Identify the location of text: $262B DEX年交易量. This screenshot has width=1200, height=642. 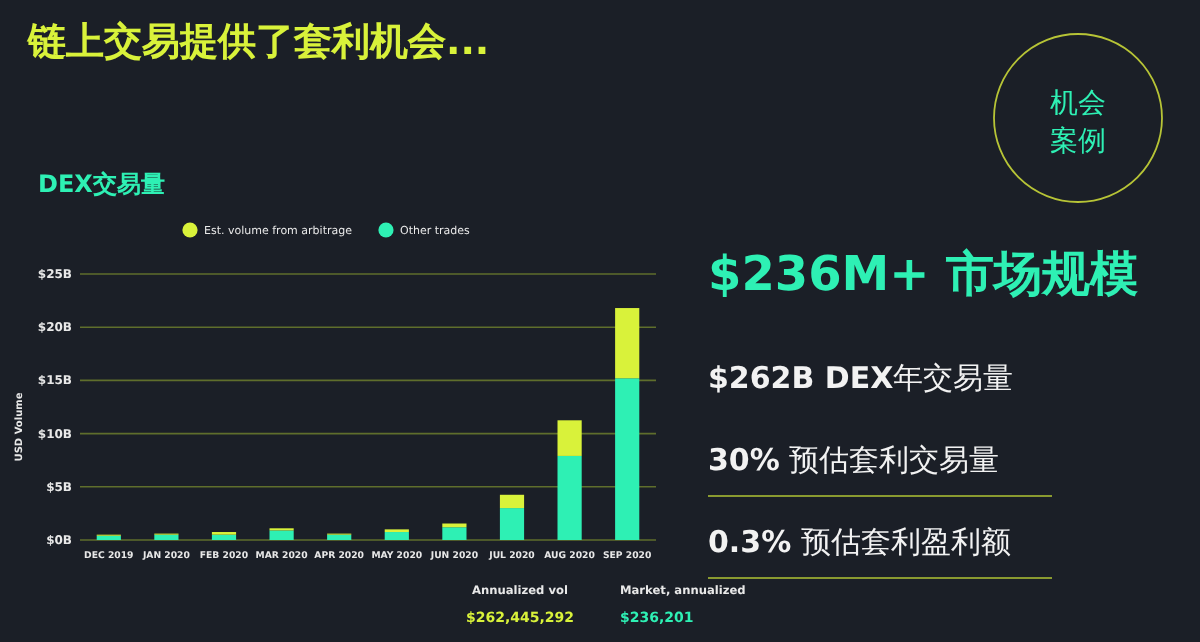
(861, 378).